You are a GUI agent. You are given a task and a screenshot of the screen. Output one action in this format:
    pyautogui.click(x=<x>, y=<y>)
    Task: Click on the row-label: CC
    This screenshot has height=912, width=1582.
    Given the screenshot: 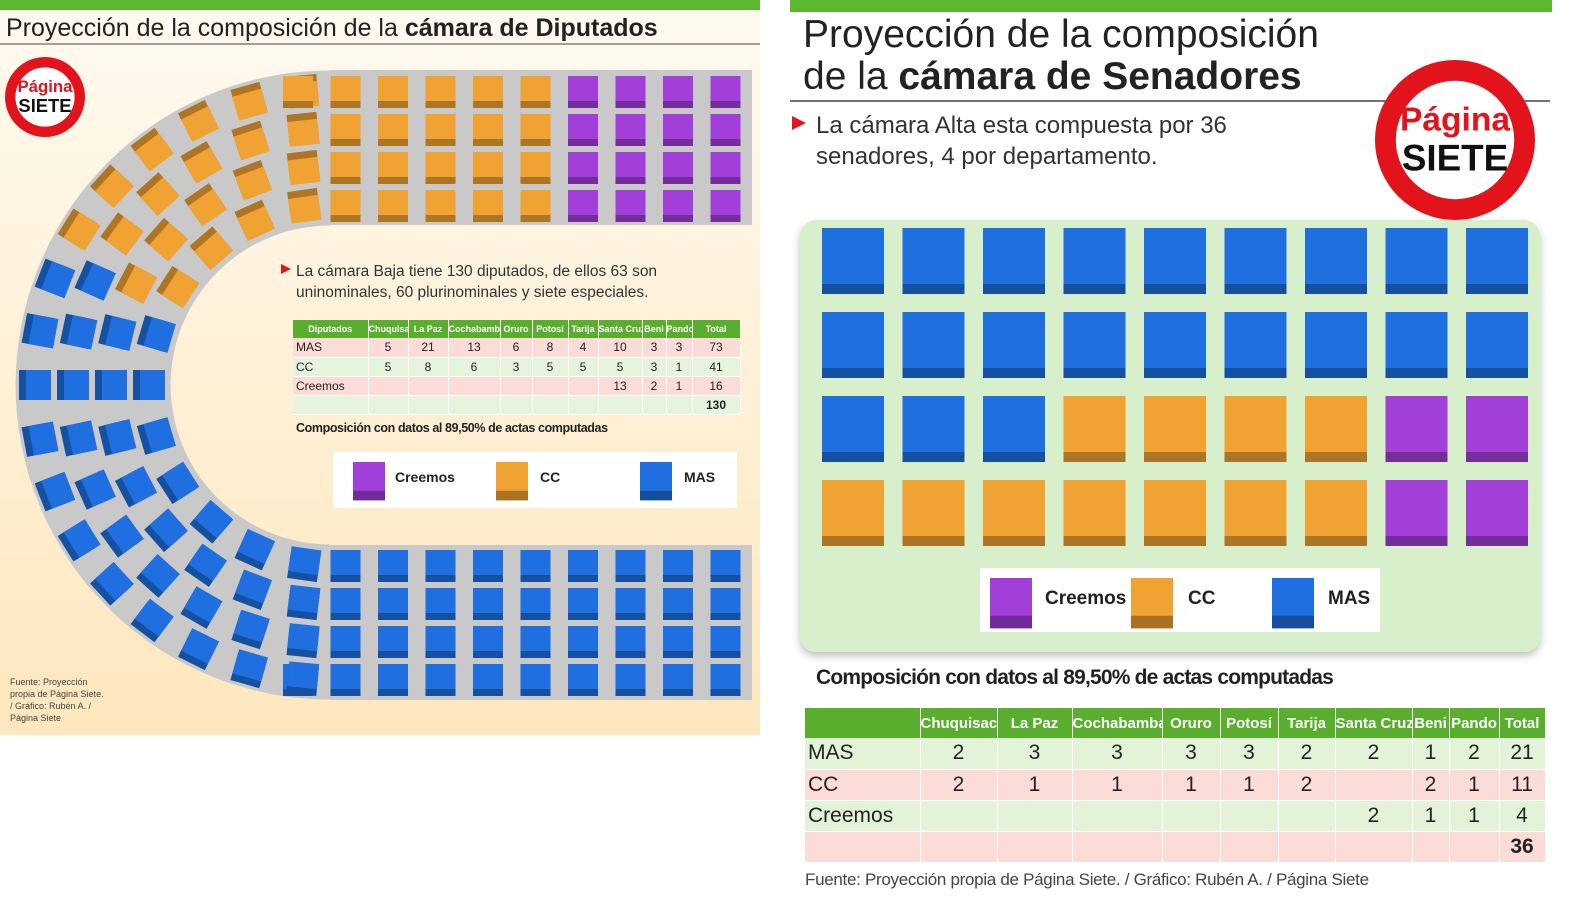 What is the action you would take?
    pyautogui.click(x=863, y=785)
    